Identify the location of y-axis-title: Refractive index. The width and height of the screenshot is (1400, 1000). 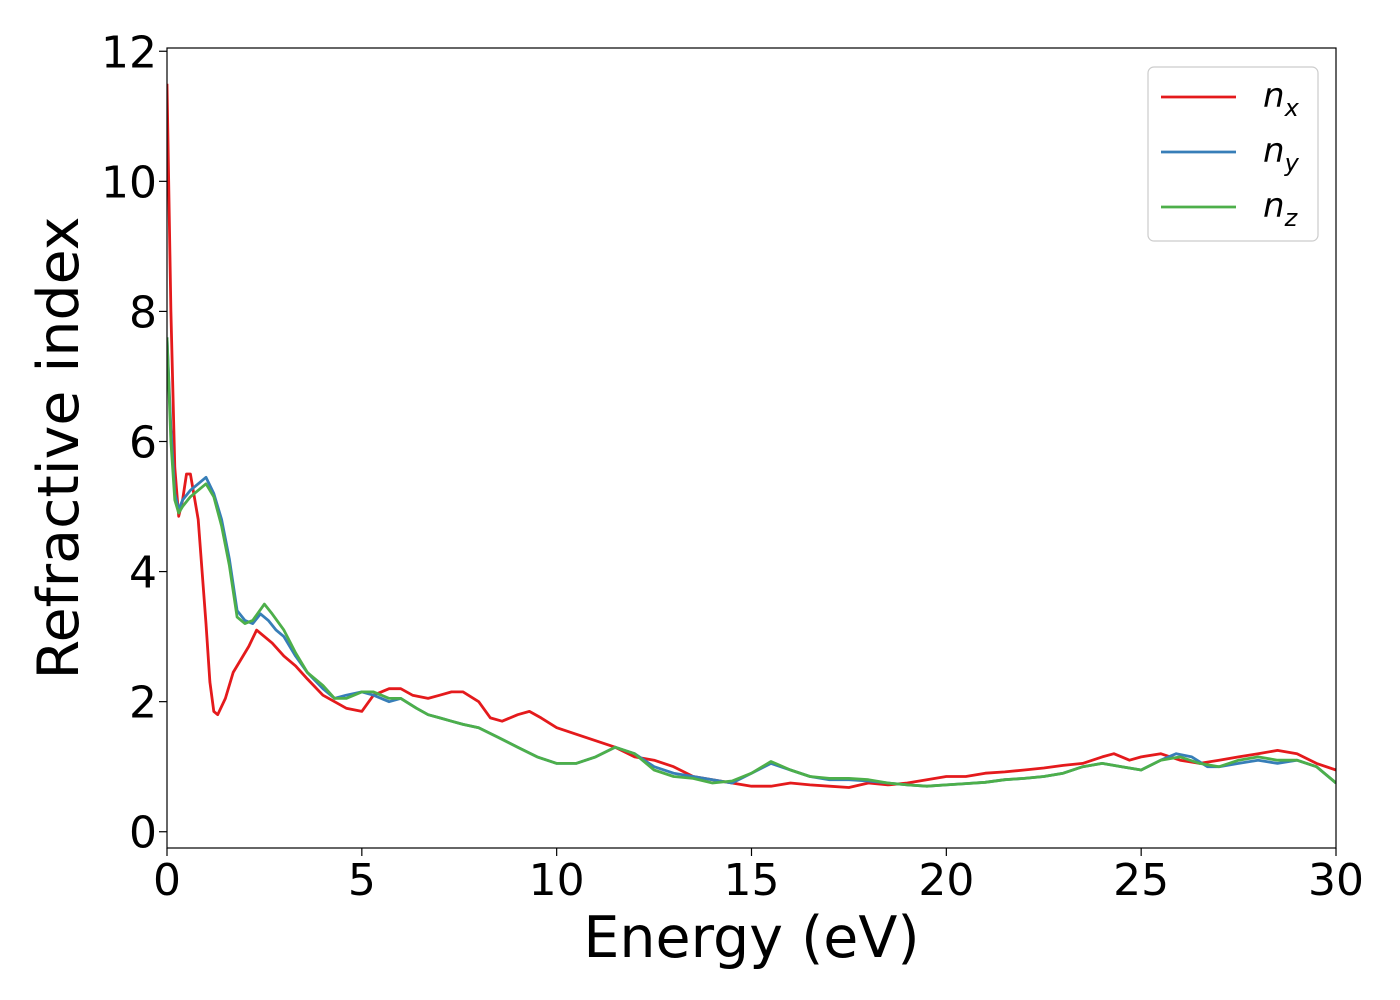
(59, 448).